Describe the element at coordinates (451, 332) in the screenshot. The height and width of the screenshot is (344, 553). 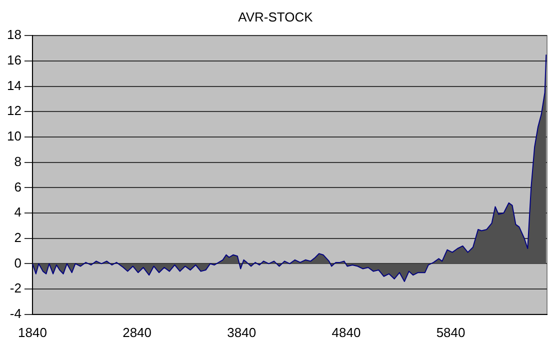
I see `x-tick-label: 5840` at that location.